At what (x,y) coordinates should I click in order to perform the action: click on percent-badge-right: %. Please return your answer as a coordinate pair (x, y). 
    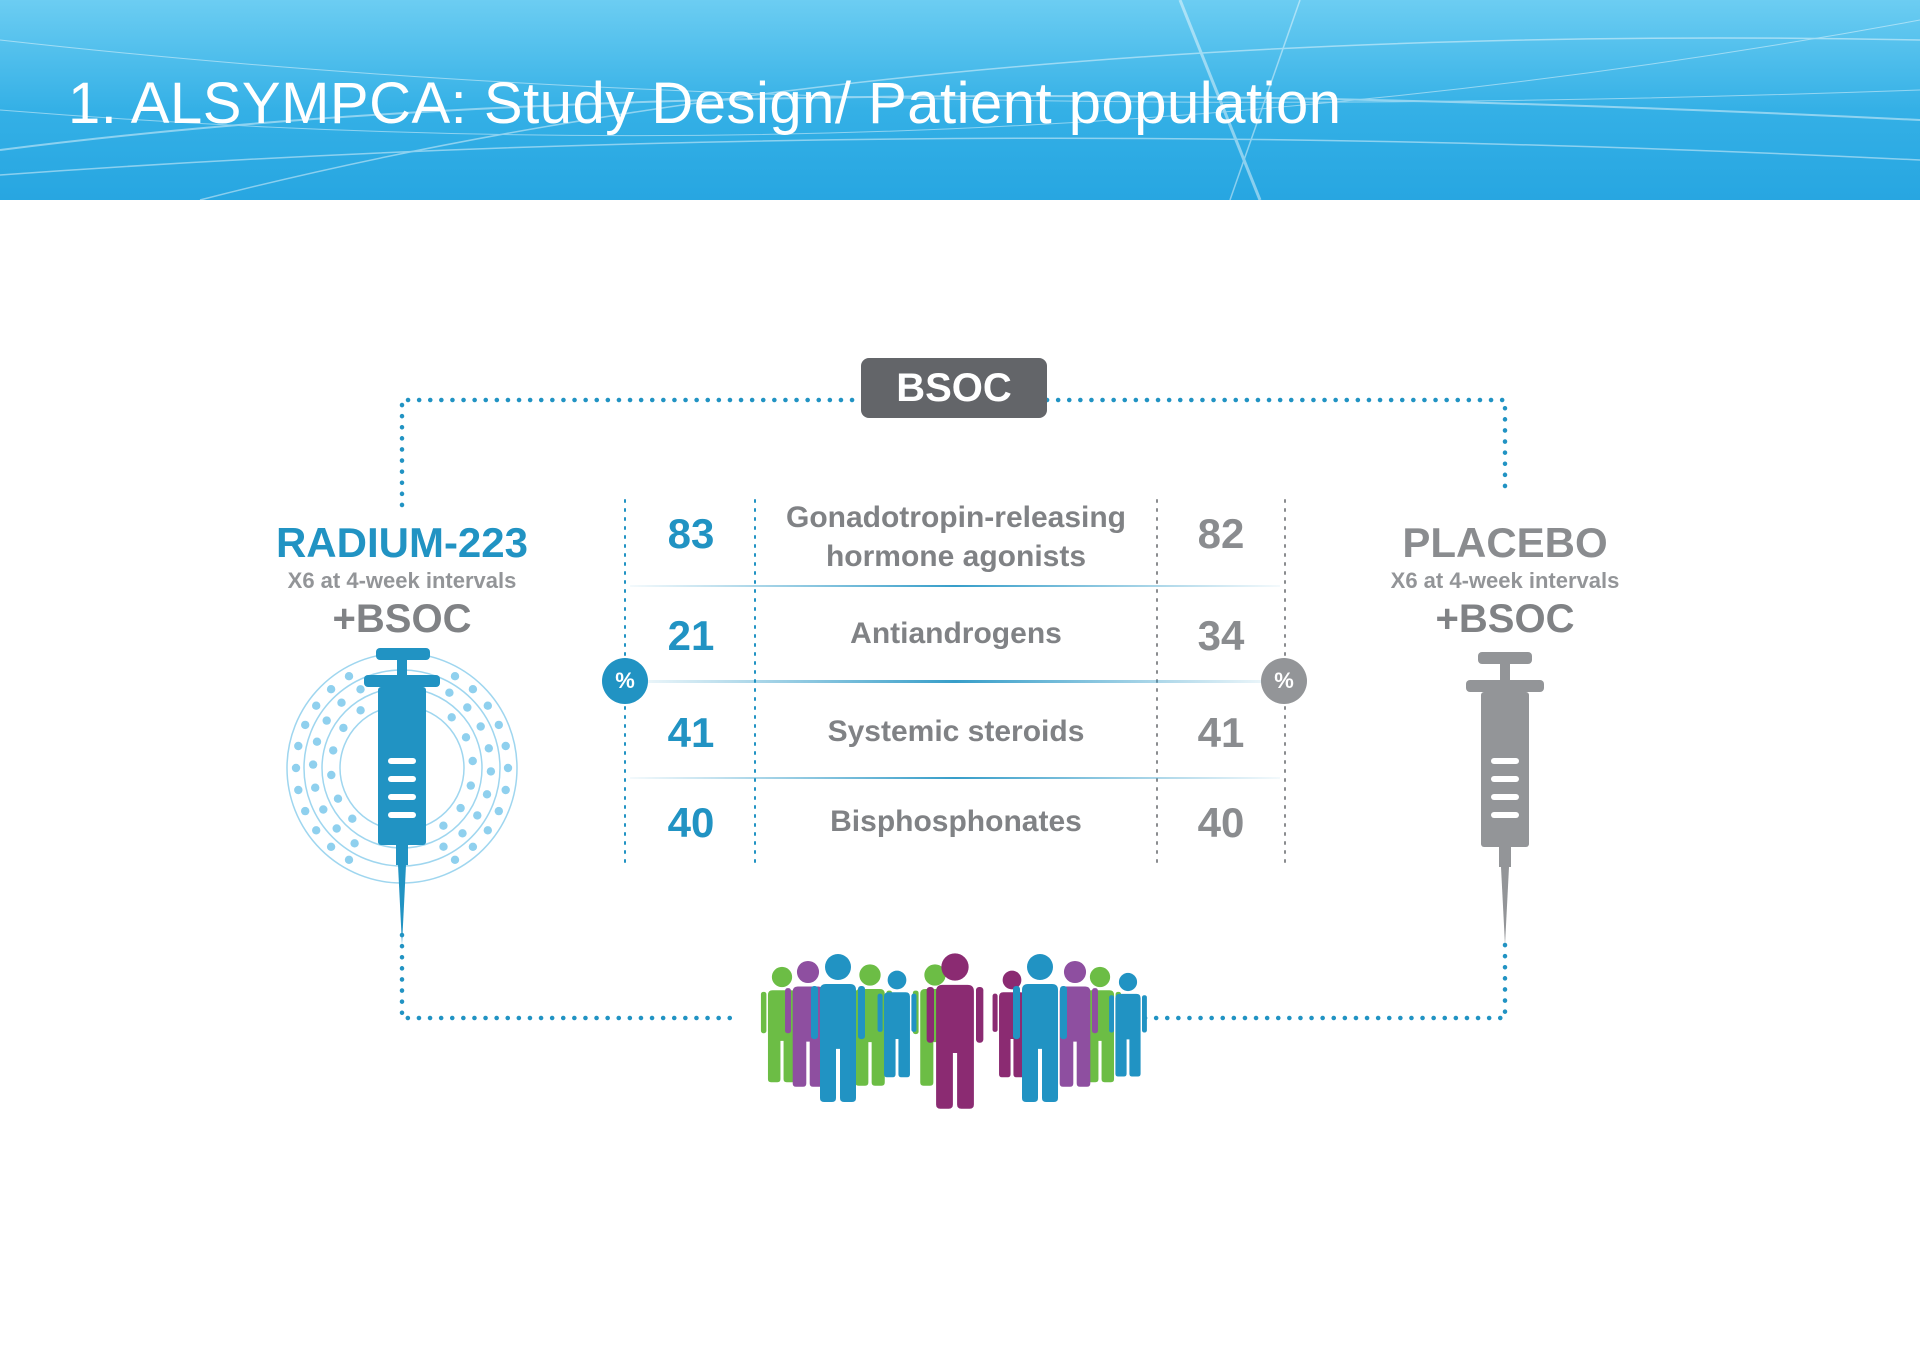
    Looking at the image, I should click on (1284, 681).